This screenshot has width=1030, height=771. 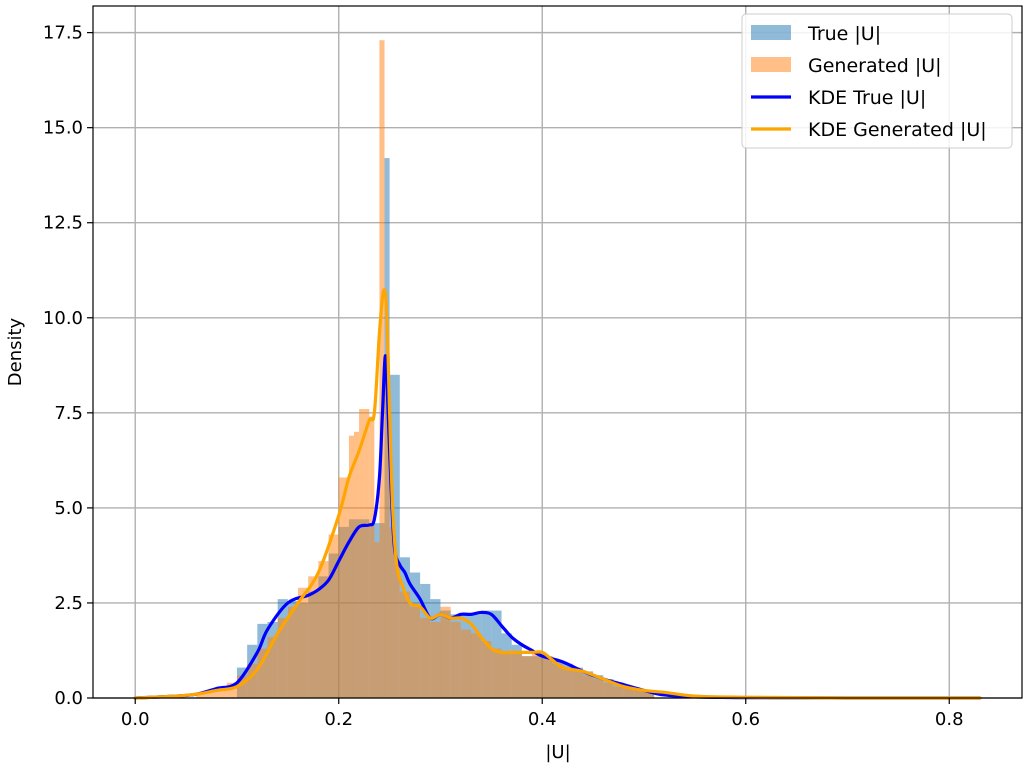 I want to click on legend-item: True |U|, so click(x=816, y=34).